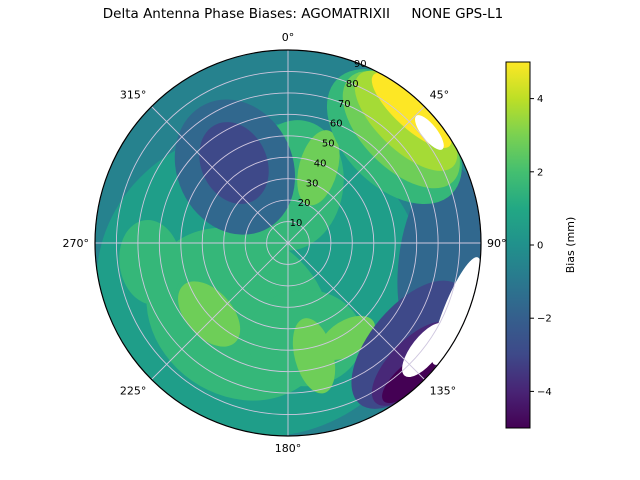 The height and width of the screenshot is (480, 640). What do you see at coordinates (304, 203) in the screenshot?
I see `radial-tick-label: 20` at bounding box center [304, 203].